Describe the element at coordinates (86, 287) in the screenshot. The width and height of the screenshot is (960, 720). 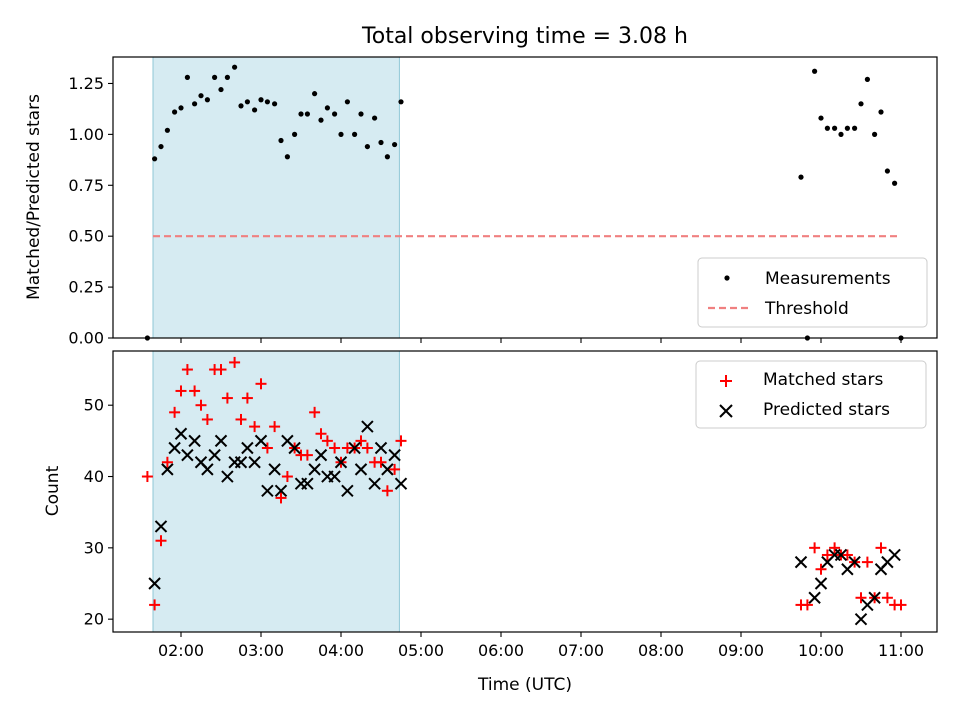
I see `y-tick-label: 0.25` at that location.